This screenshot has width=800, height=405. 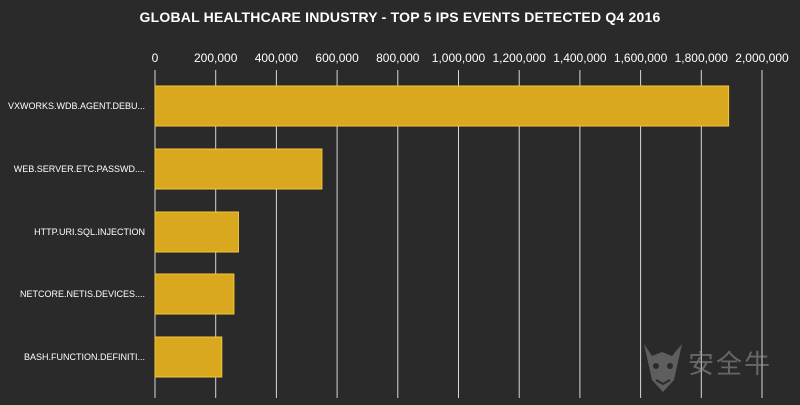 What do you see at coordinates (277, 58) in the screenshot?
I see `x-tick-label: 400,000` at bounding box center [277, 58].